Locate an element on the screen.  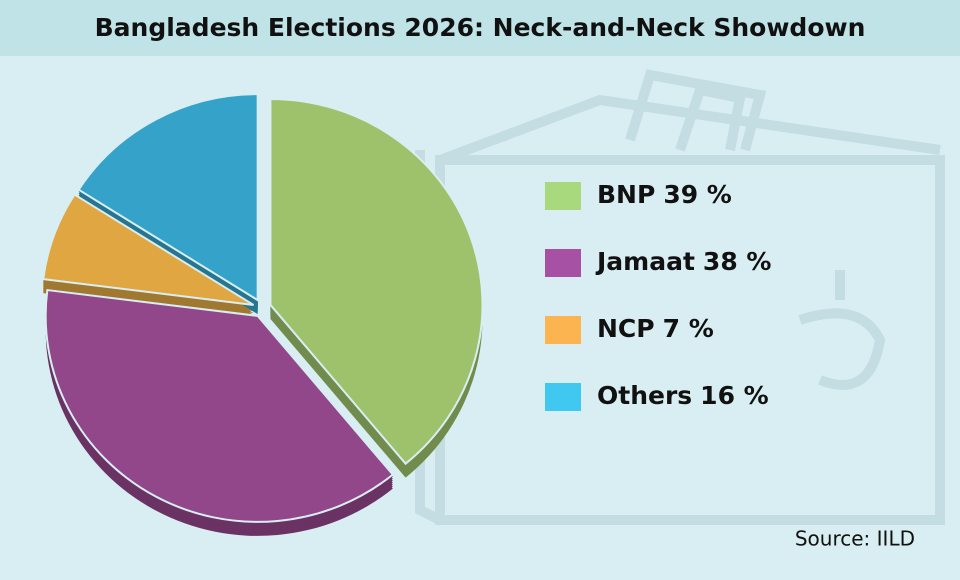
legend-name: BNP is located at coordinates (626, 194).